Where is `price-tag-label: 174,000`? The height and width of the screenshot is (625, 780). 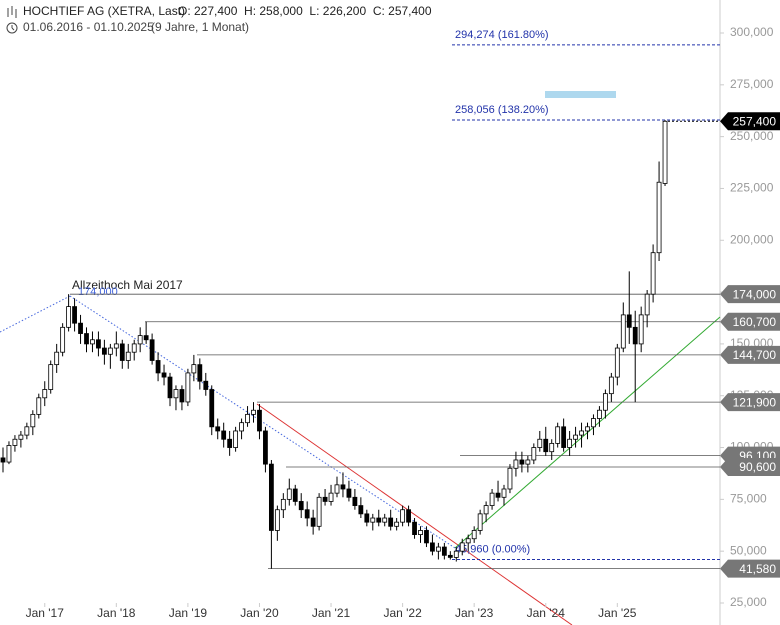
price-tag-label: 174,000 is located at coordinates (755, 294).